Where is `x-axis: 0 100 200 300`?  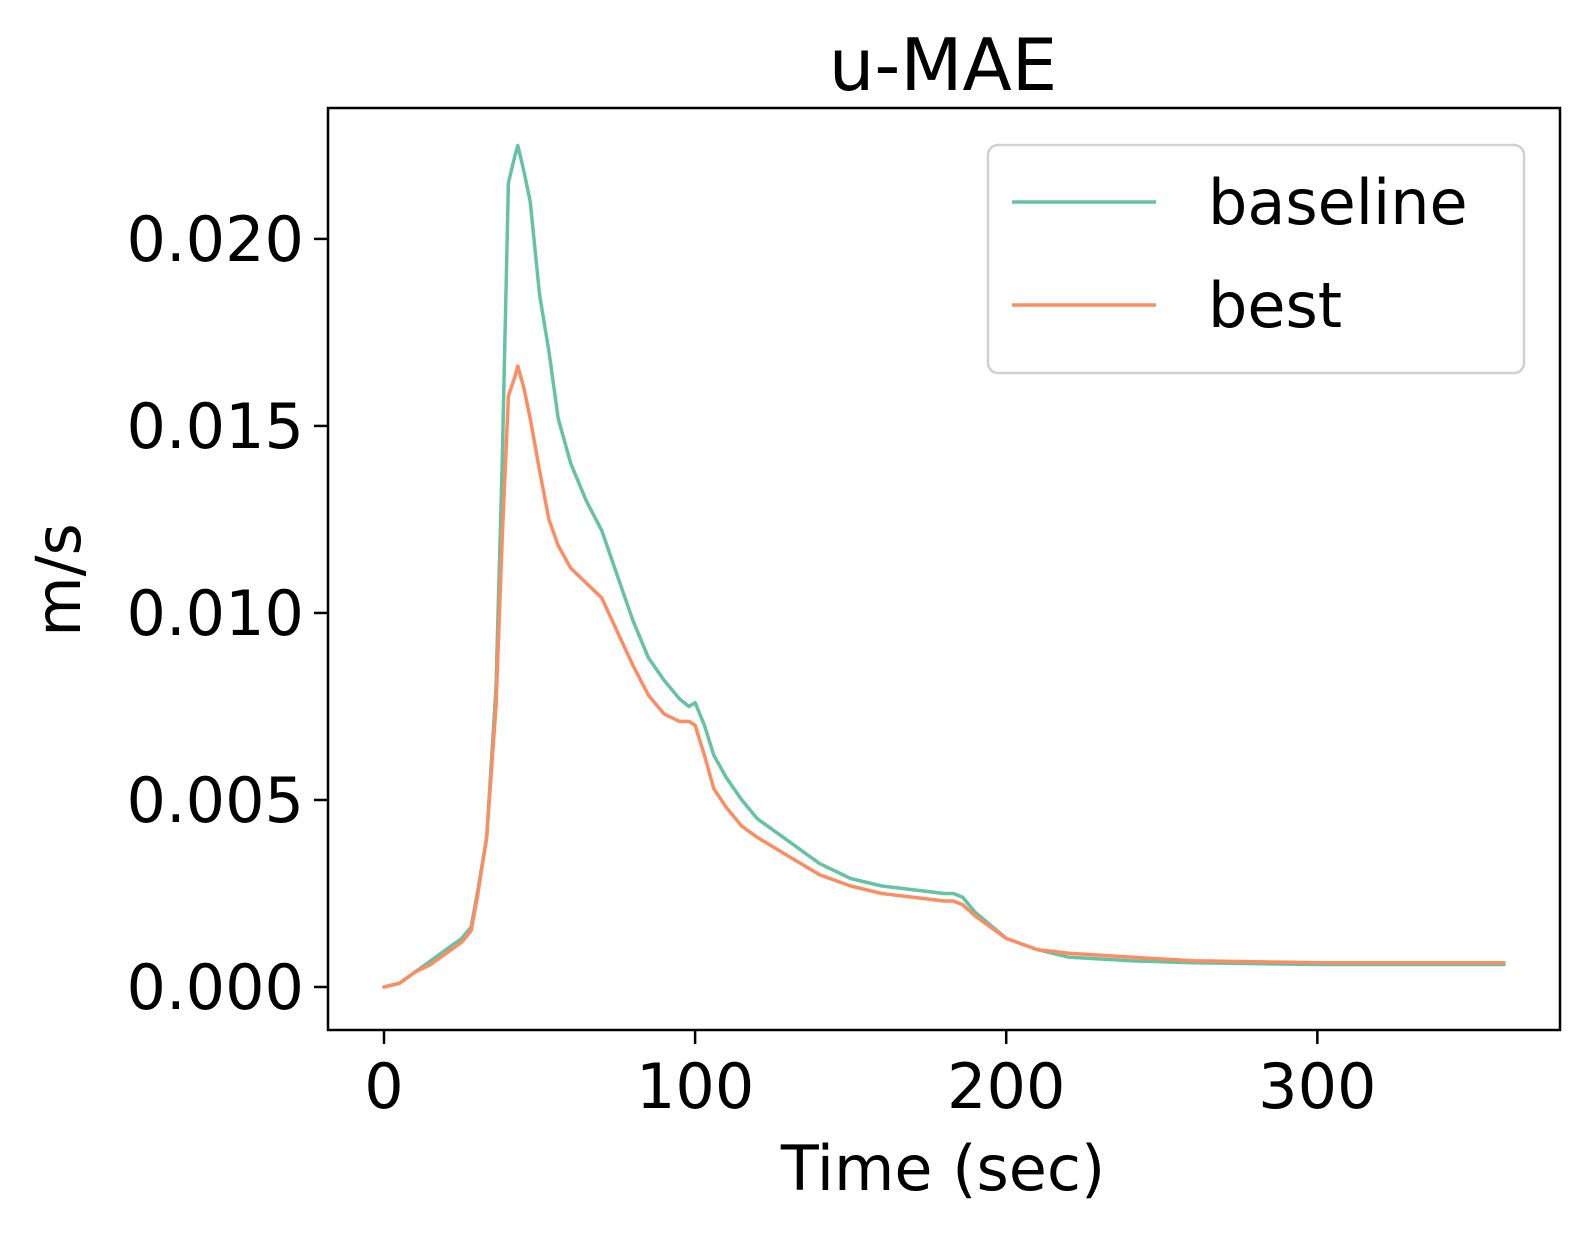
x-axis: 0 100 200 300 is located at coordinates (870, 1076).